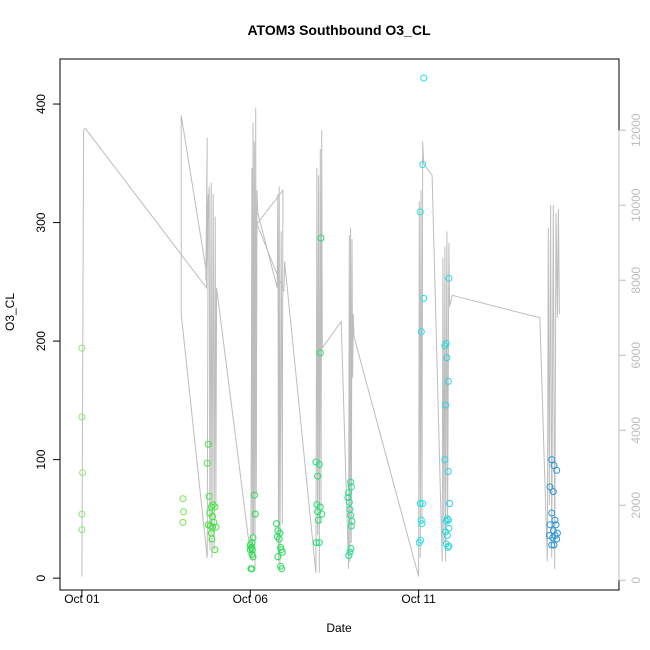 The height and width of the screenshot is (650, 650). I want to click on y2-tick-label: 8000, so click(636, 280).